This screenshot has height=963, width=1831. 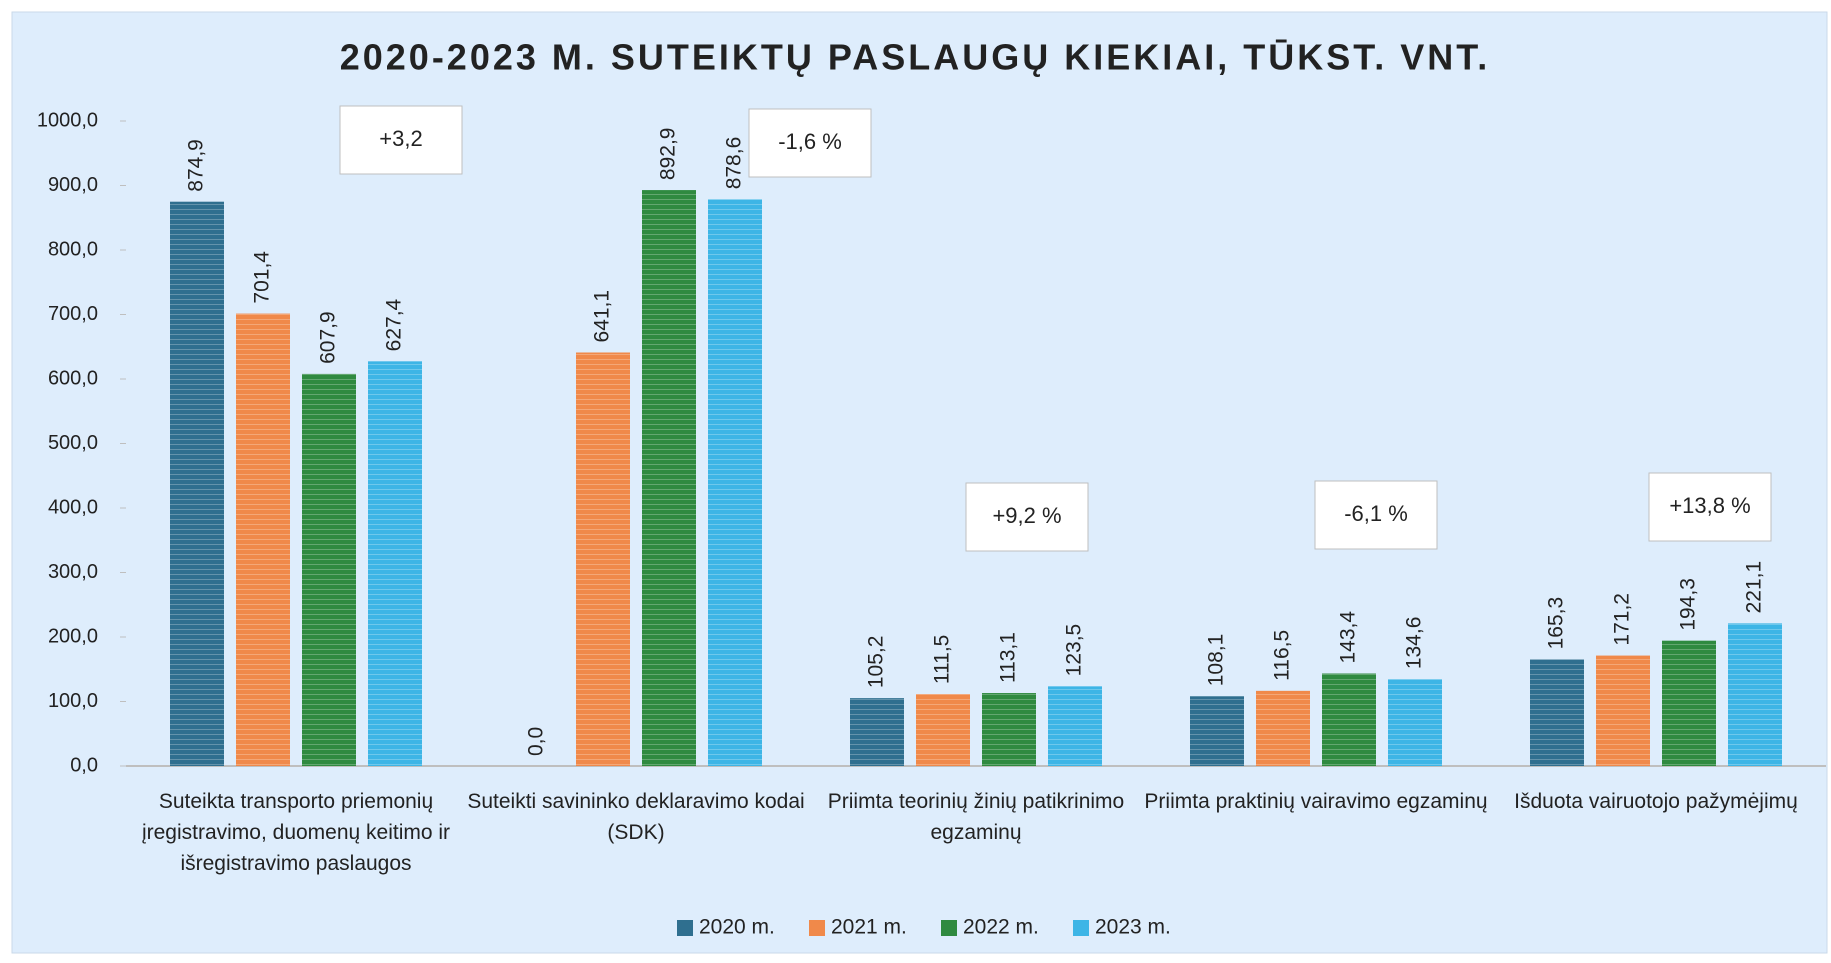 What do you see at coordinates (1622, 619) in the screenshot?
I see `data-label: 171,2` at bounding box center [1622, 619].